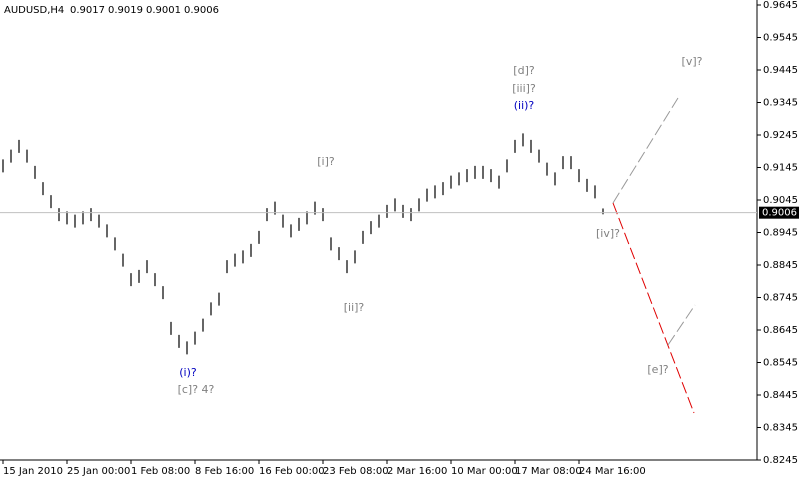 Image resolution: width=800 pixels, height=480 pixels. Describe the element at coordinates (780, 5) in the screenshot. I see `y-tick-label: 0.9645` at that location.